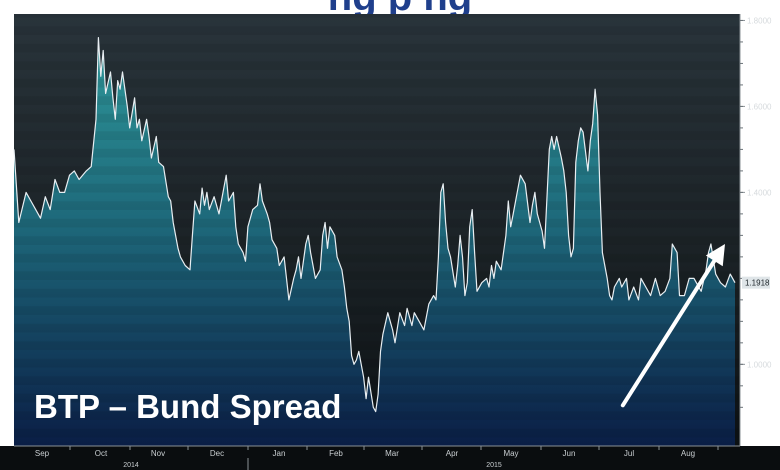  What do you see at coordinates (759, 20) in the screenshot?
I see `y-tick-label: 1.8000` at bounding box center [759, 20].